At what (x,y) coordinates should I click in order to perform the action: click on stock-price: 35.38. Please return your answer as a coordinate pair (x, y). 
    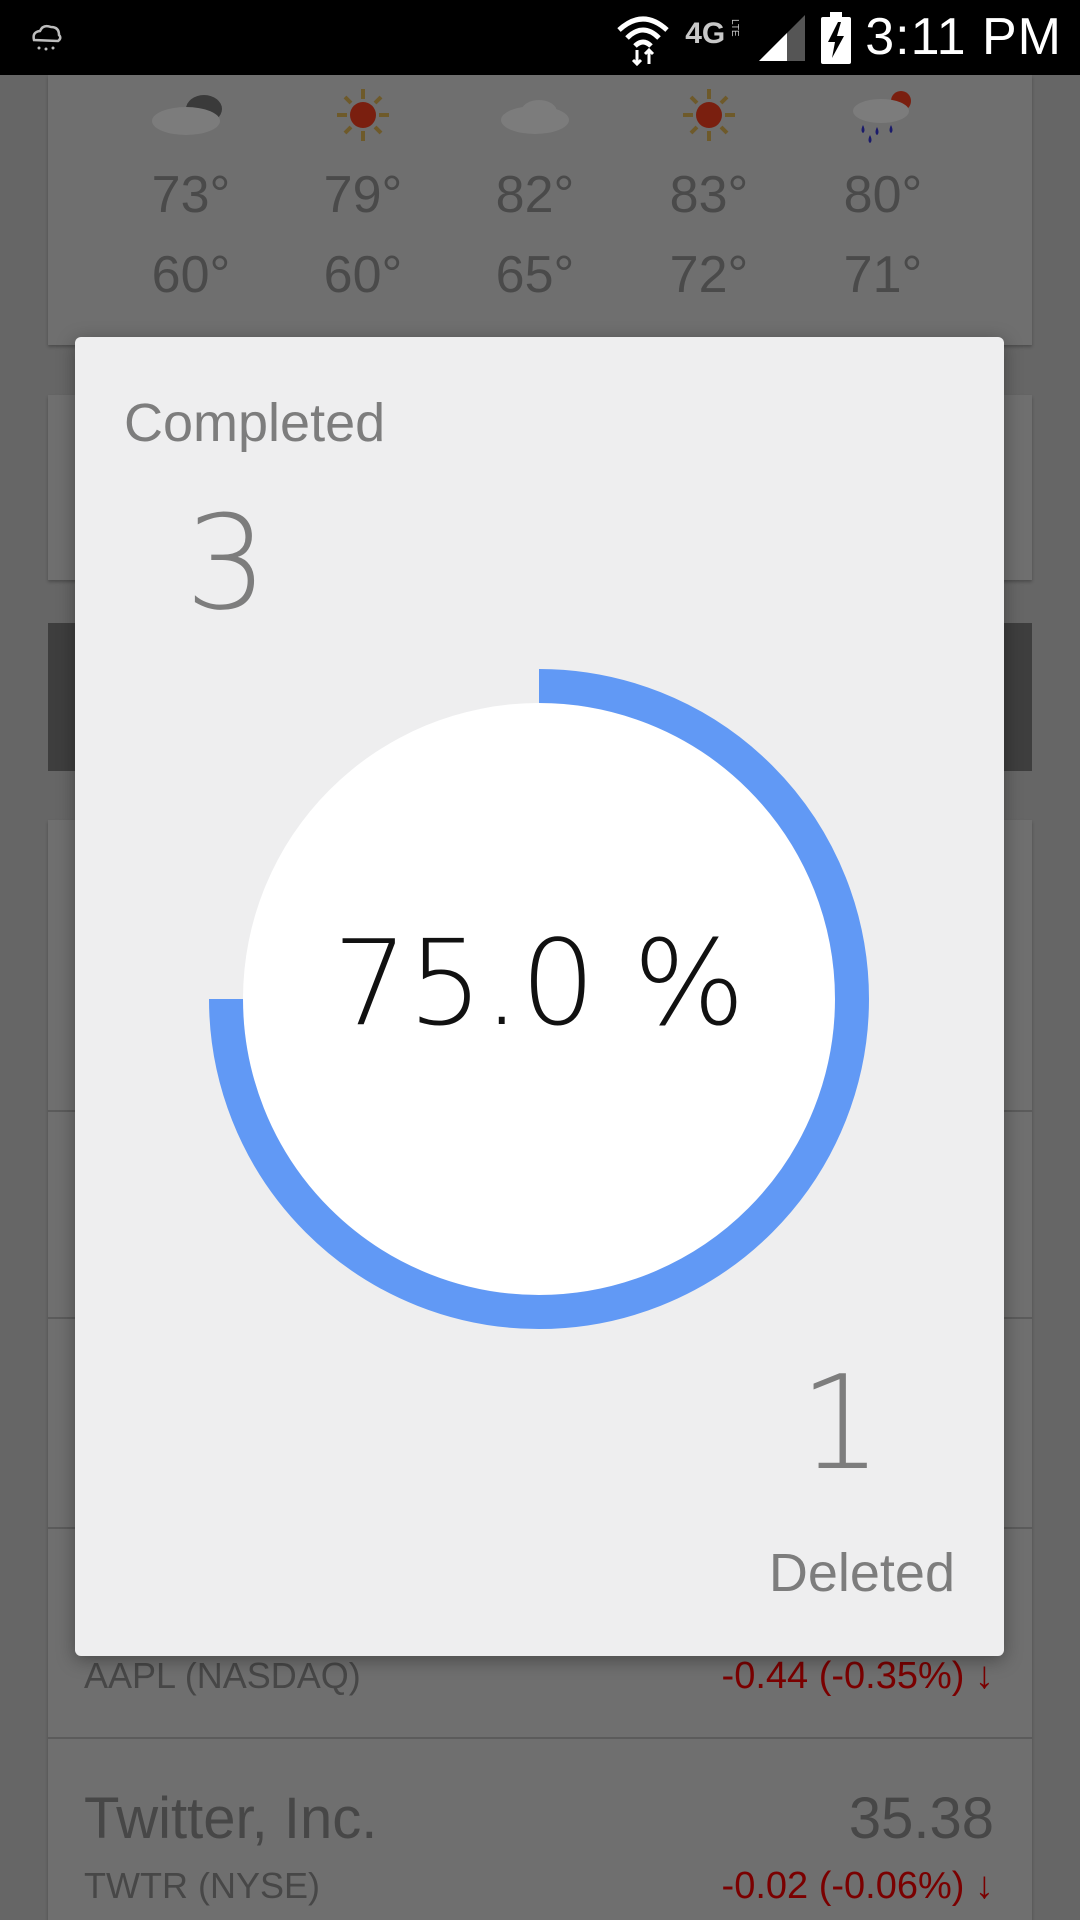
    Looking at the image, I should click on (921, 1818).